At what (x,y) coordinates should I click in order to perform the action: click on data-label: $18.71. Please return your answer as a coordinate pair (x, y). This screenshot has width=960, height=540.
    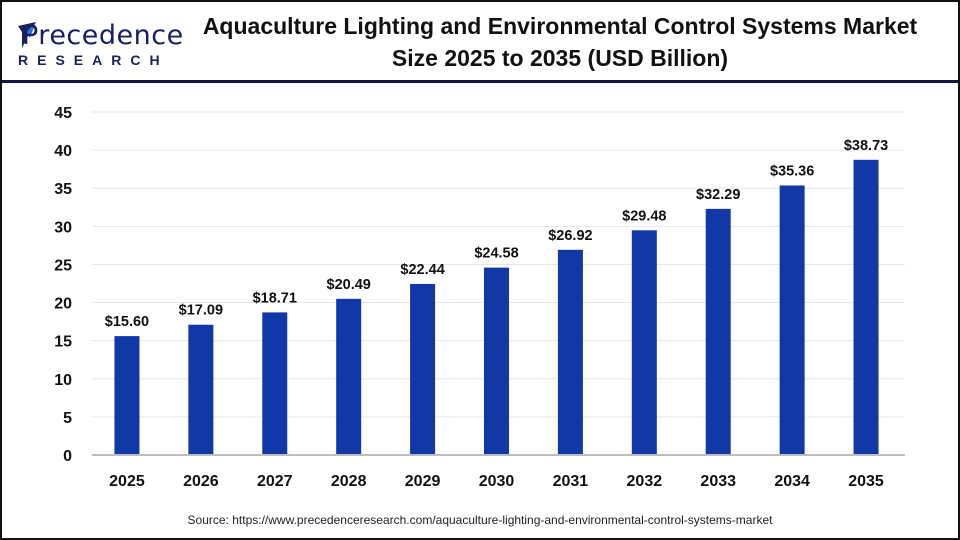
    Looking at the image, I should click on (275, 298).